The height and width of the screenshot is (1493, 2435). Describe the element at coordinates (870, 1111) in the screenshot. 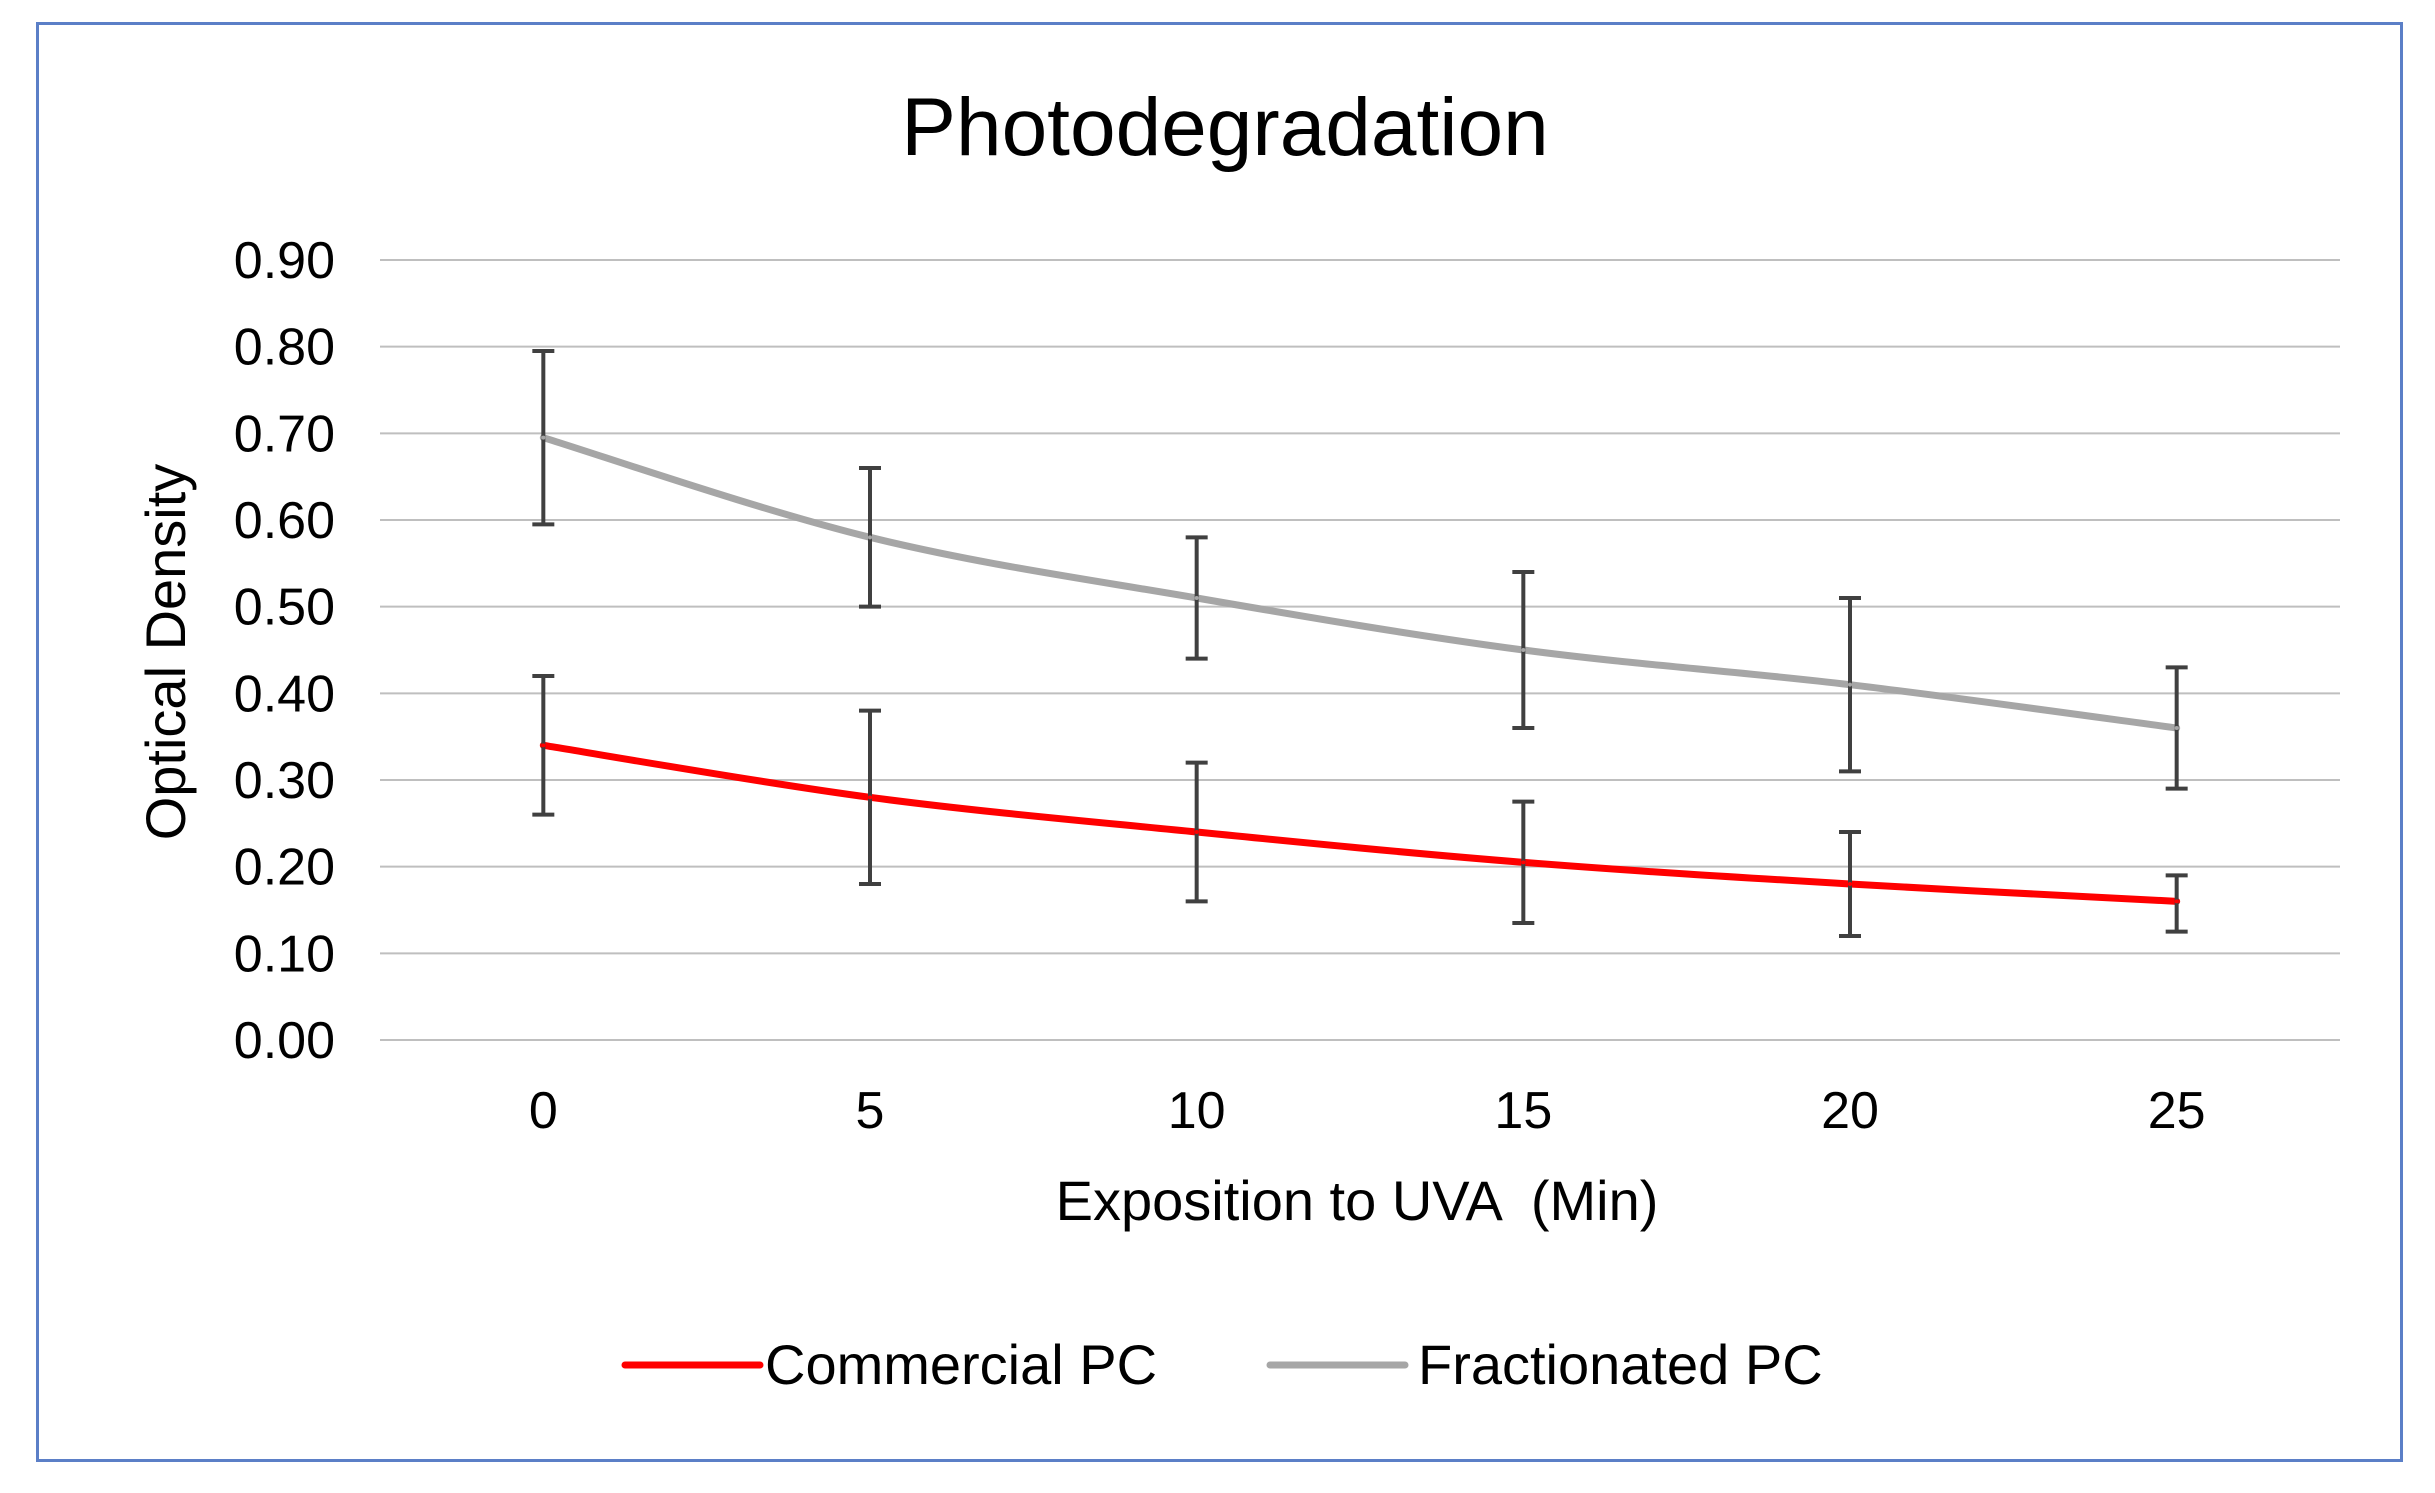

I see `x-tick-label: 5` at that location.